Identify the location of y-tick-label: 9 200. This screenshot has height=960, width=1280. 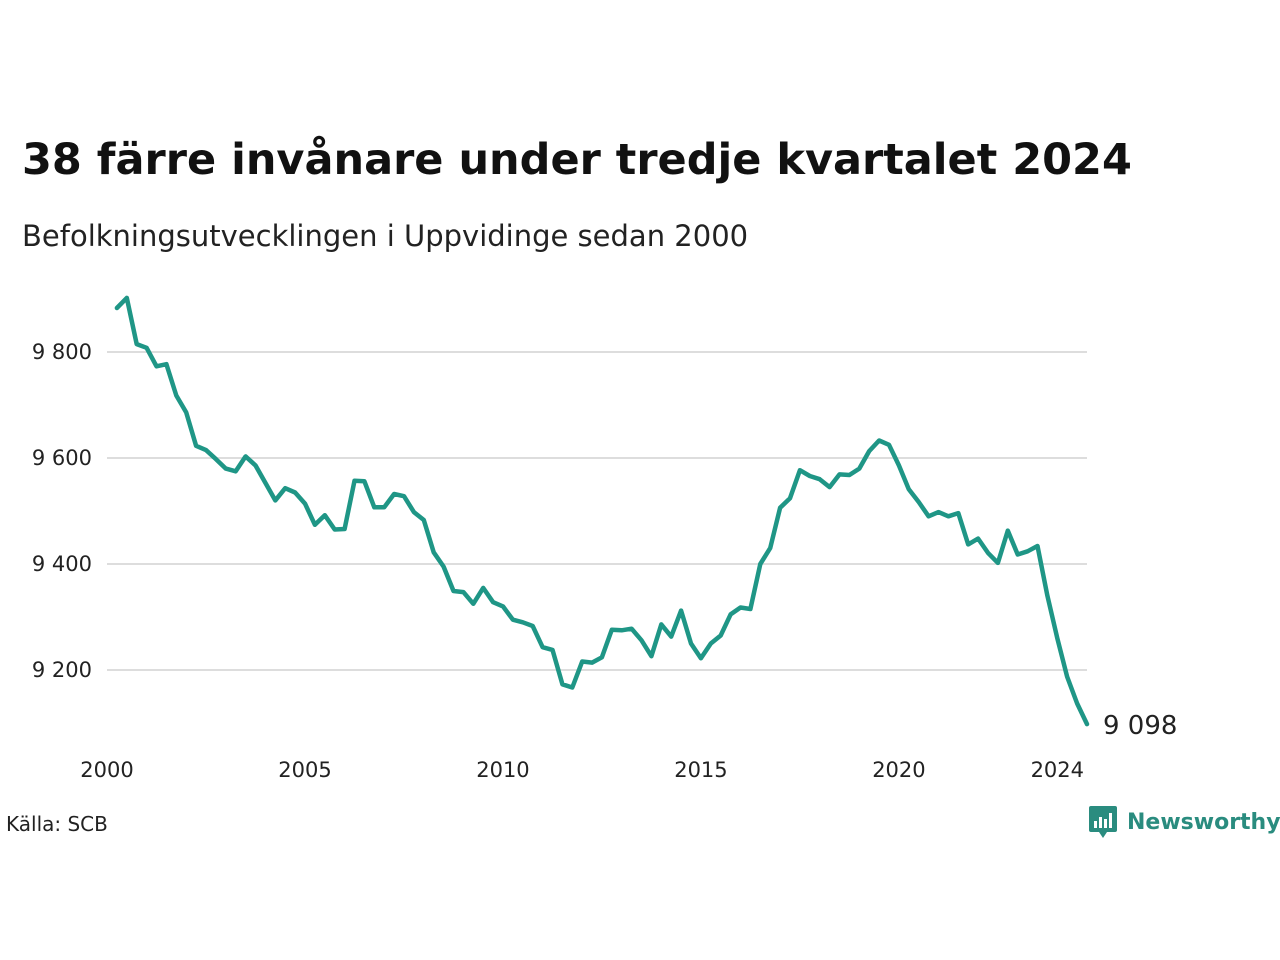
(62, 670).